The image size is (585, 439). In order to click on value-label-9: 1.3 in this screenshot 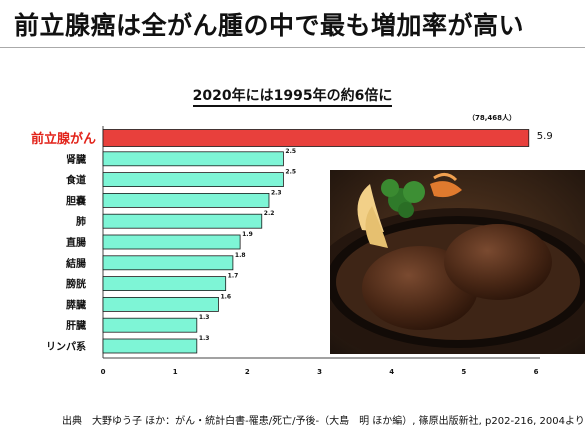, I will do `click(204, 317)`.